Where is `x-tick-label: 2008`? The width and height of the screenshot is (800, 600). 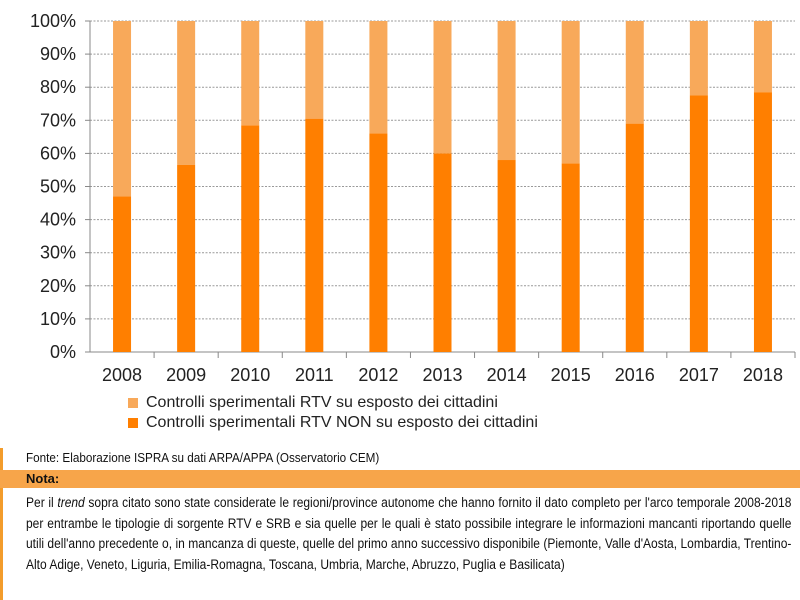
x-tick-label: 2008 is located at coordinates (122, 375).